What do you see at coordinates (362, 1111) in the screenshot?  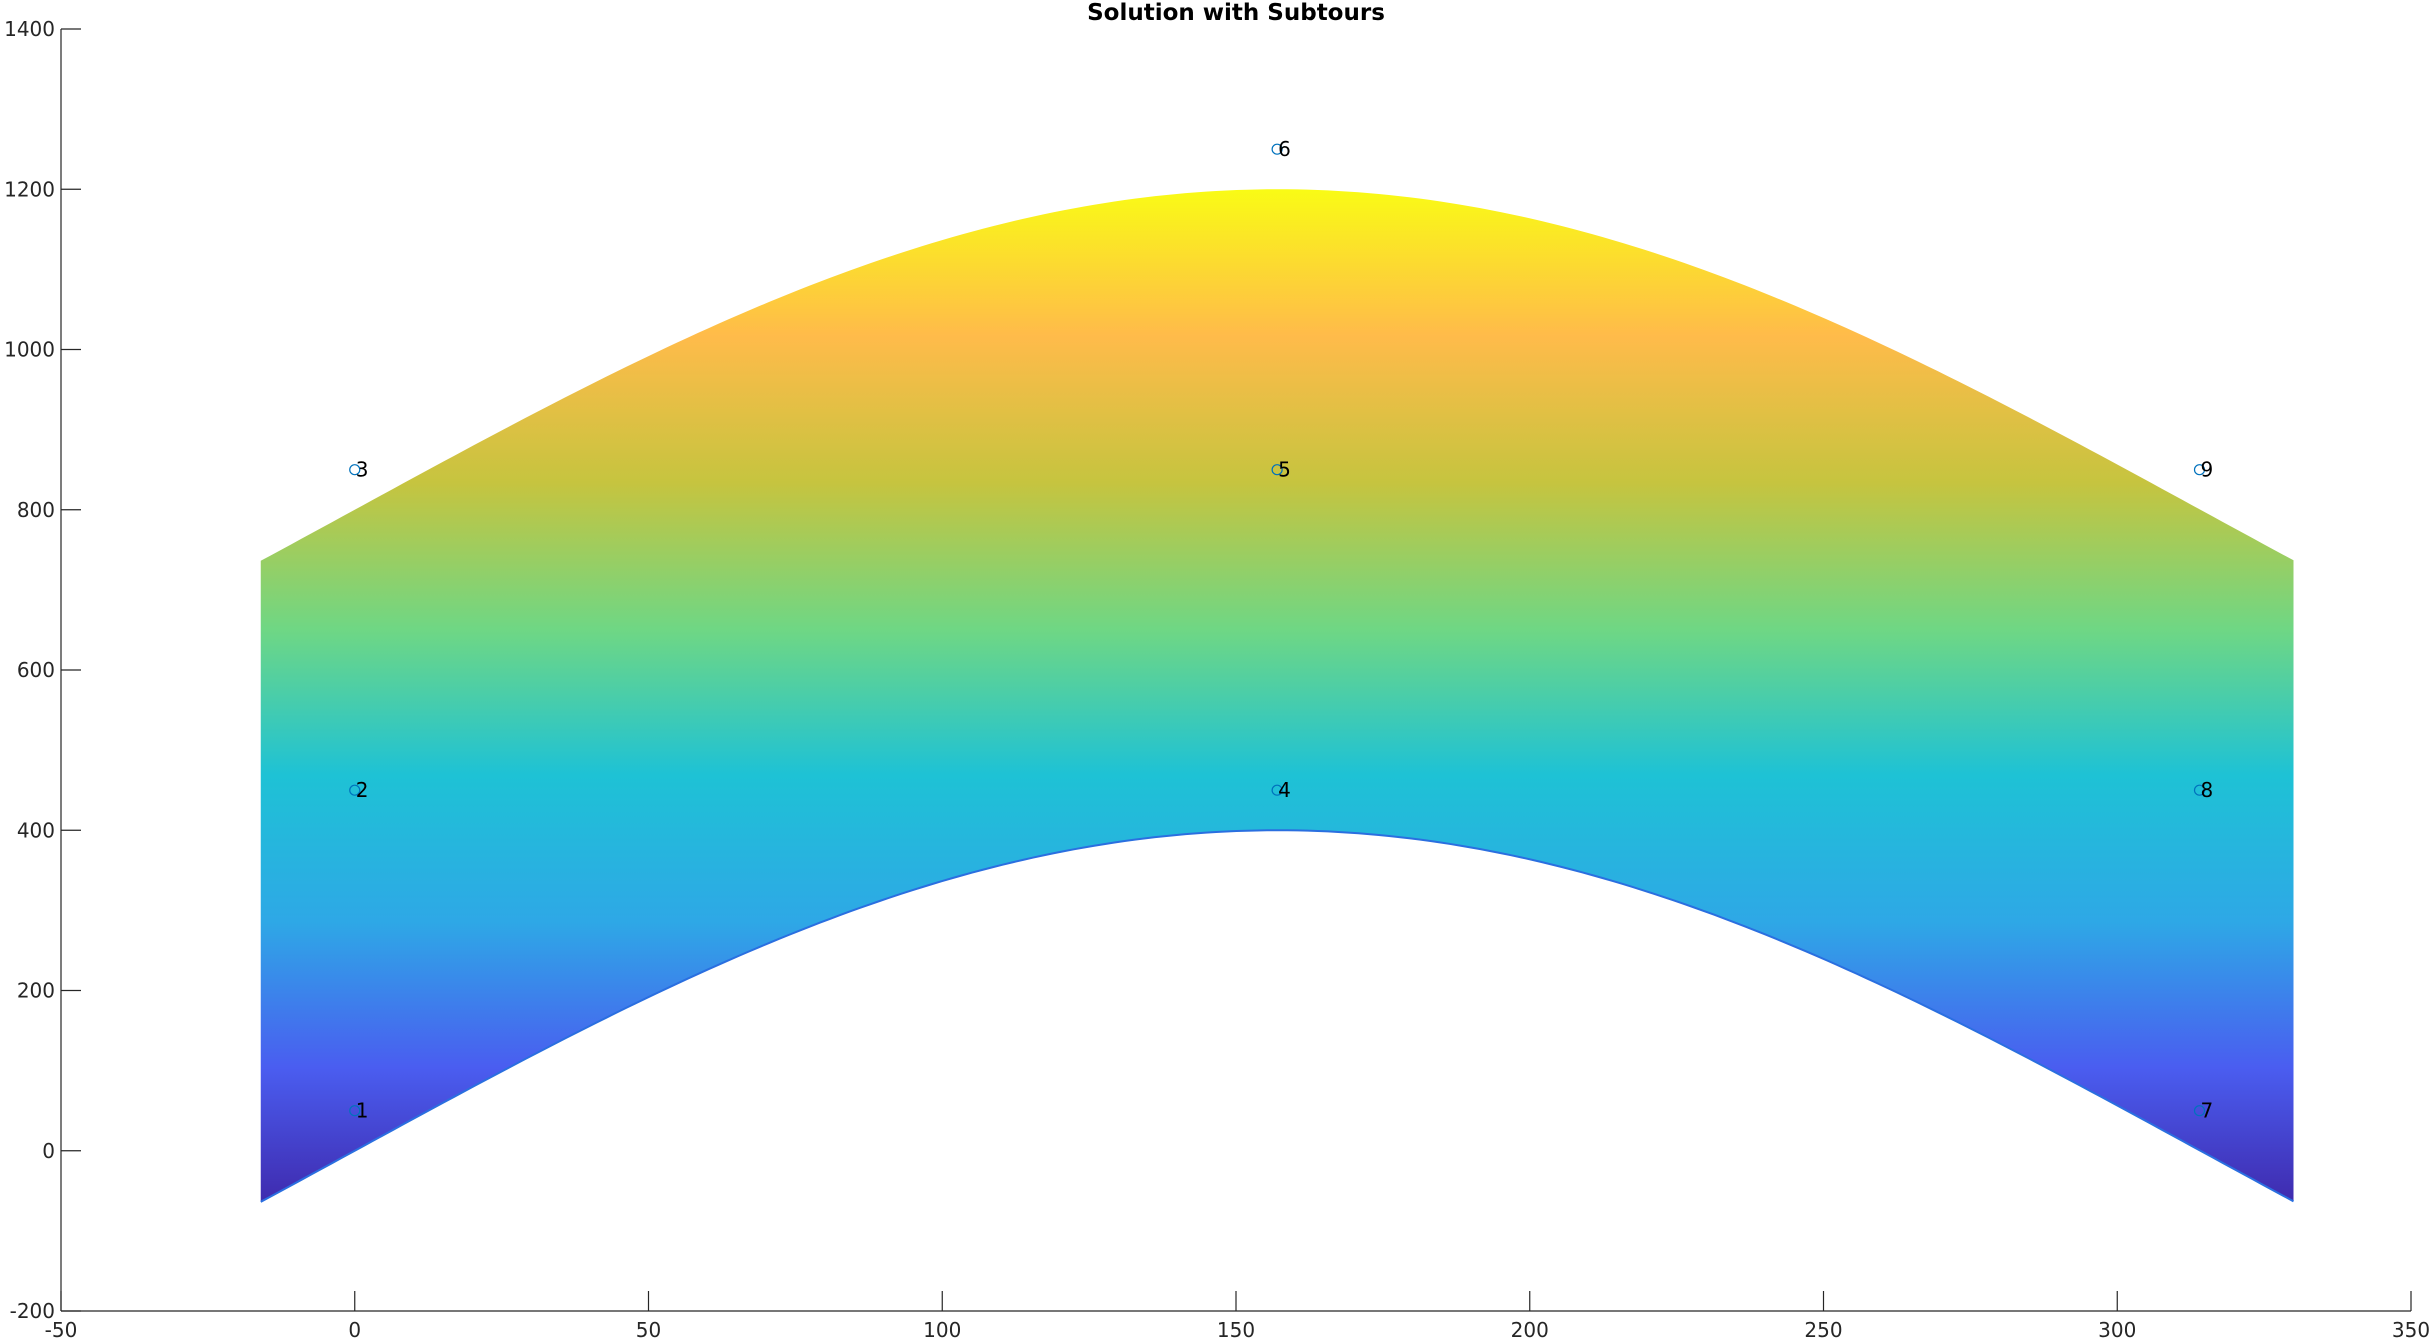 I see `point-label: 1` at bounding box center [362, 1111].